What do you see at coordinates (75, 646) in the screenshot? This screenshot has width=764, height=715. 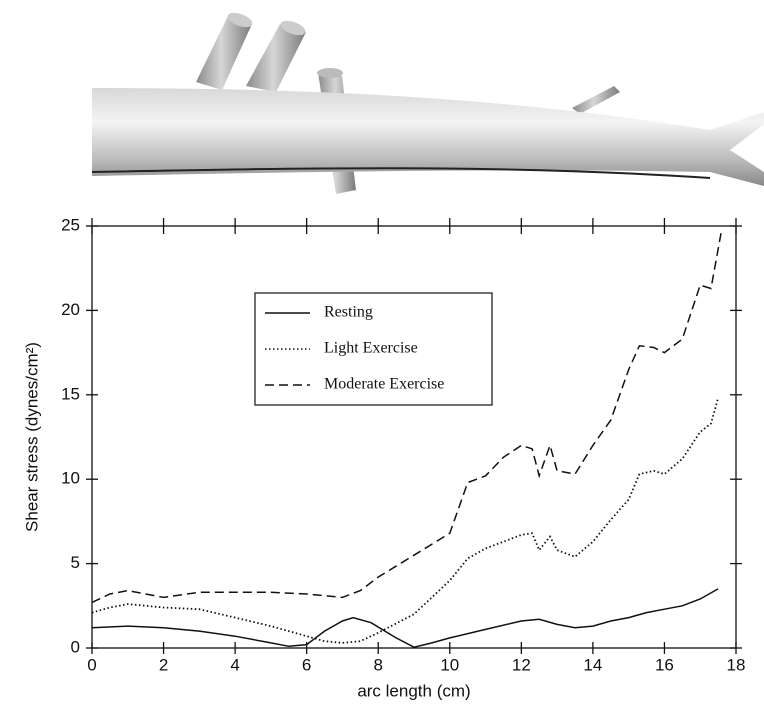 I see `y-tick-label: 0` at bounding box center [75, 646].